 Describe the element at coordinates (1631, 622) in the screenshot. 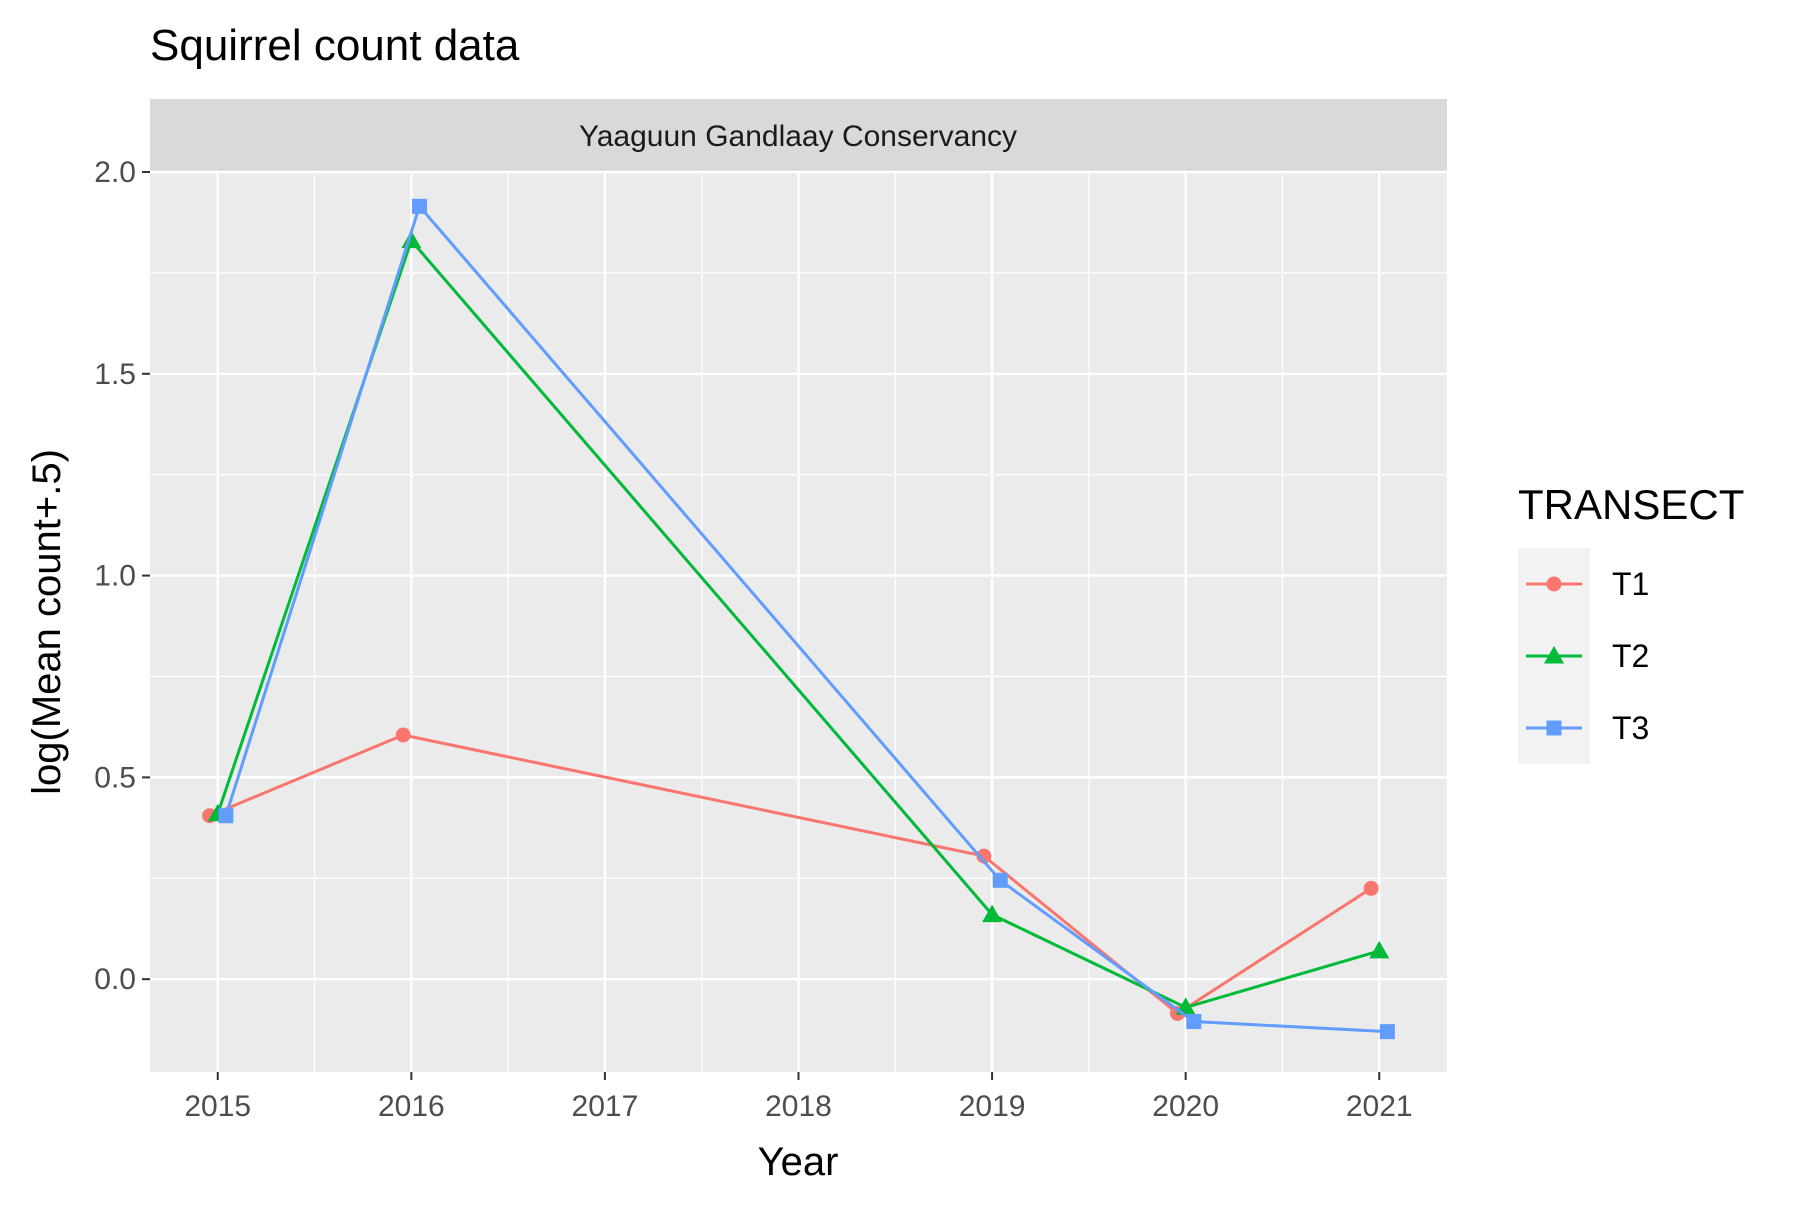

I see `legend: TRANSECT T1 T2 T3` at that location.